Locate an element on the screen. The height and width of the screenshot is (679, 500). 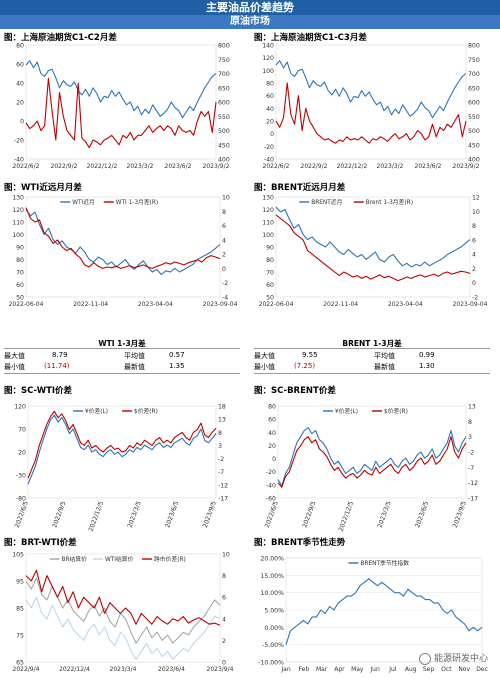
x-tick-label: 2022/9/5 is located at coordinates (309, 514).